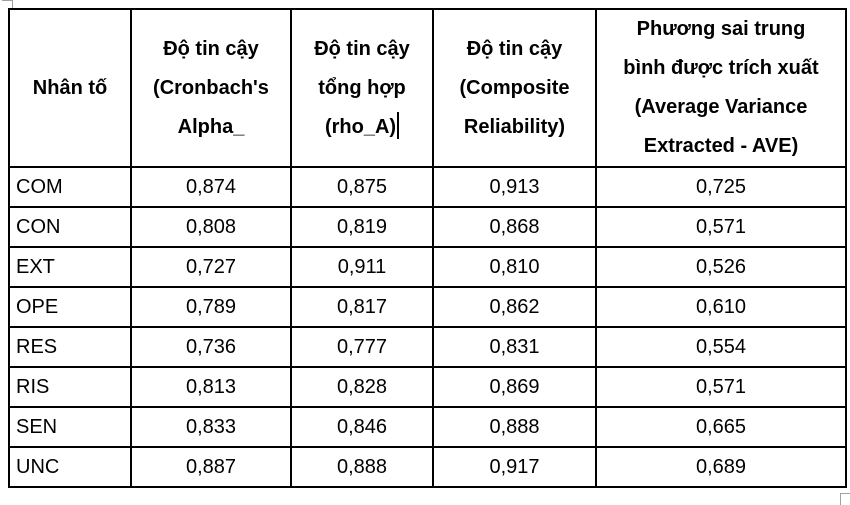 The width and height of the screenshot is (850, 505). I want to click on cell-cronbach: 0,727, so click(211, 267).